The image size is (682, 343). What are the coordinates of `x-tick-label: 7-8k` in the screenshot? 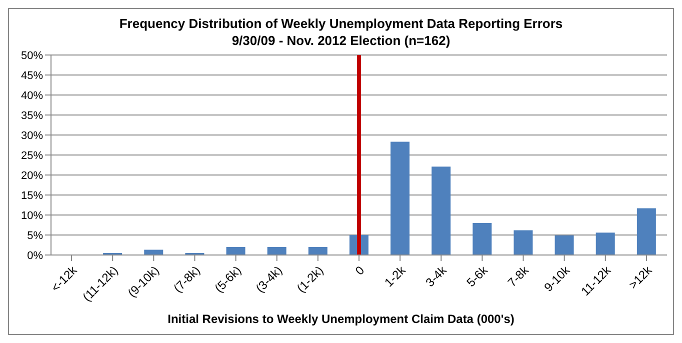 It's located at (518, 276).